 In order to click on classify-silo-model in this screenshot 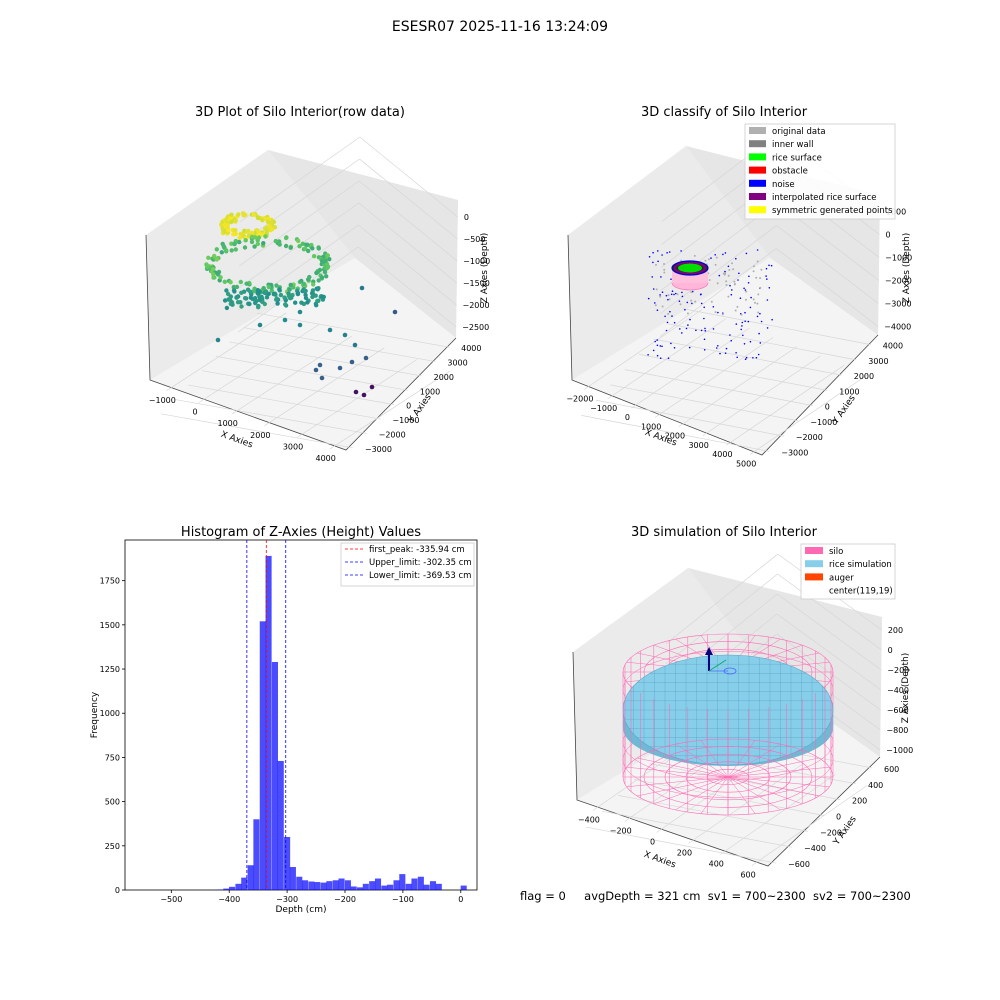, I will do `click(690, 275)`.